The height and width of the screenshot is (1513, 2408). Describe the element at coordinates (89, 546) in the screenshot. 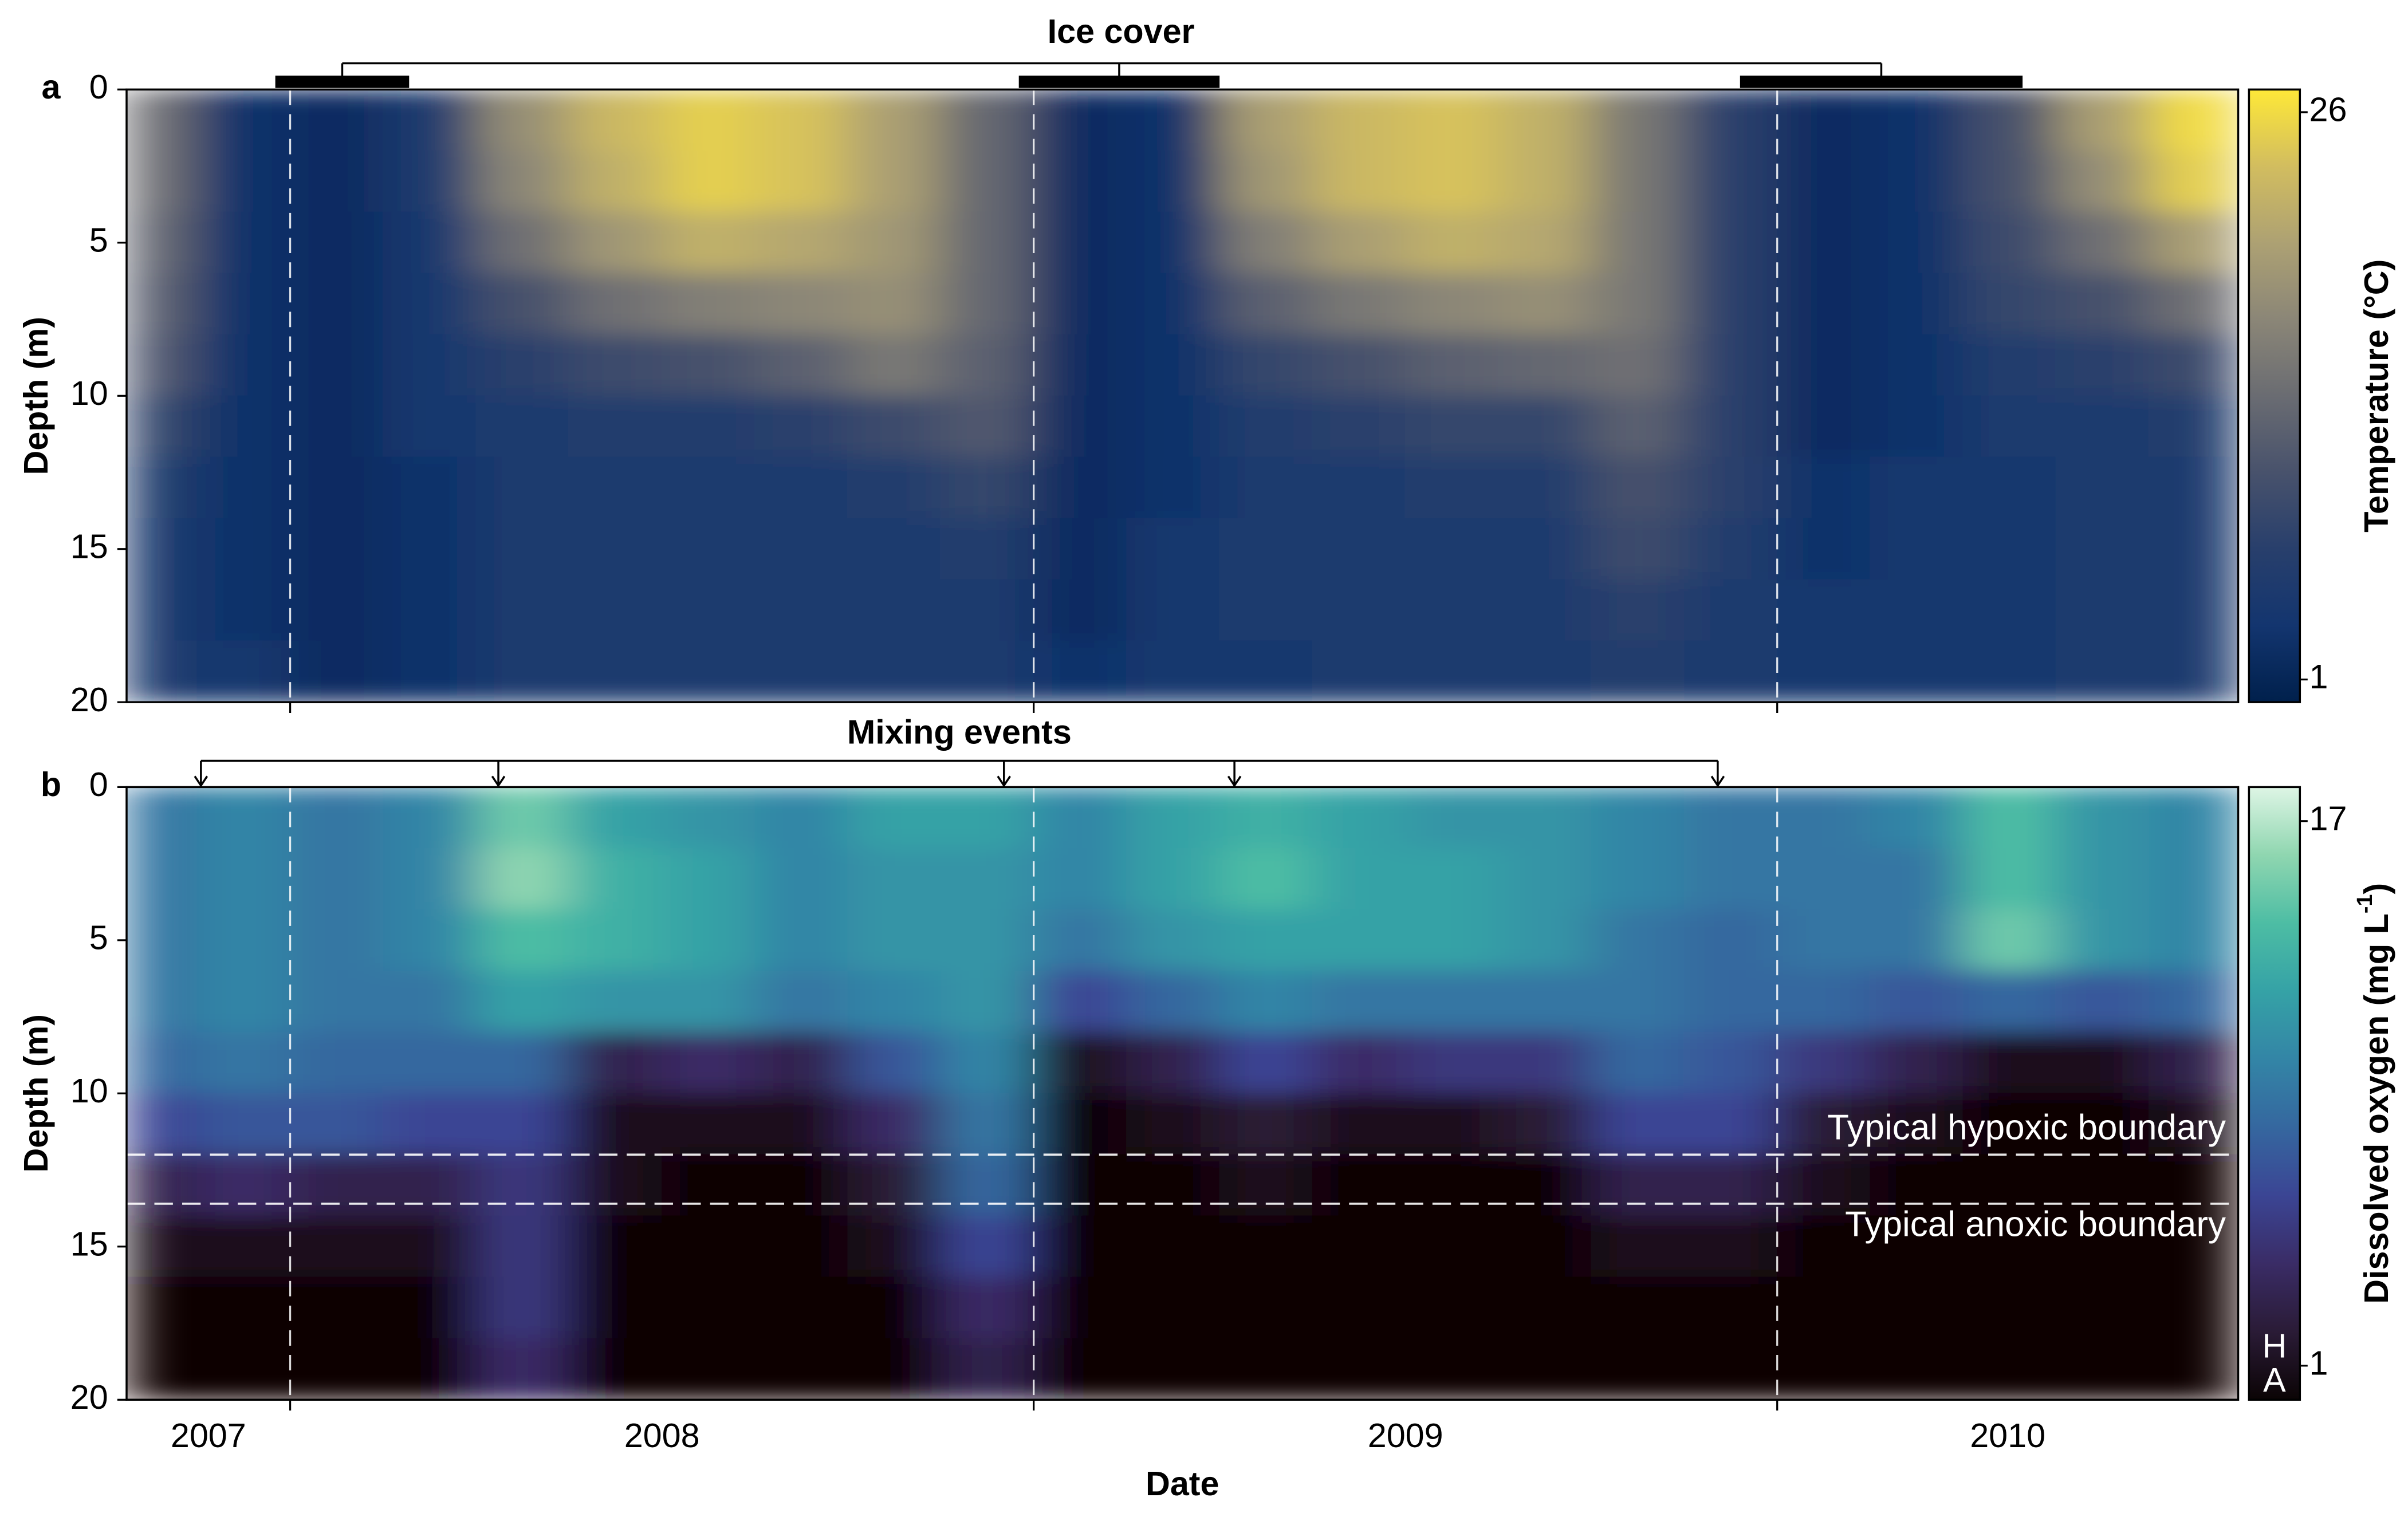

I see `y-tick-label: 15` at that location.